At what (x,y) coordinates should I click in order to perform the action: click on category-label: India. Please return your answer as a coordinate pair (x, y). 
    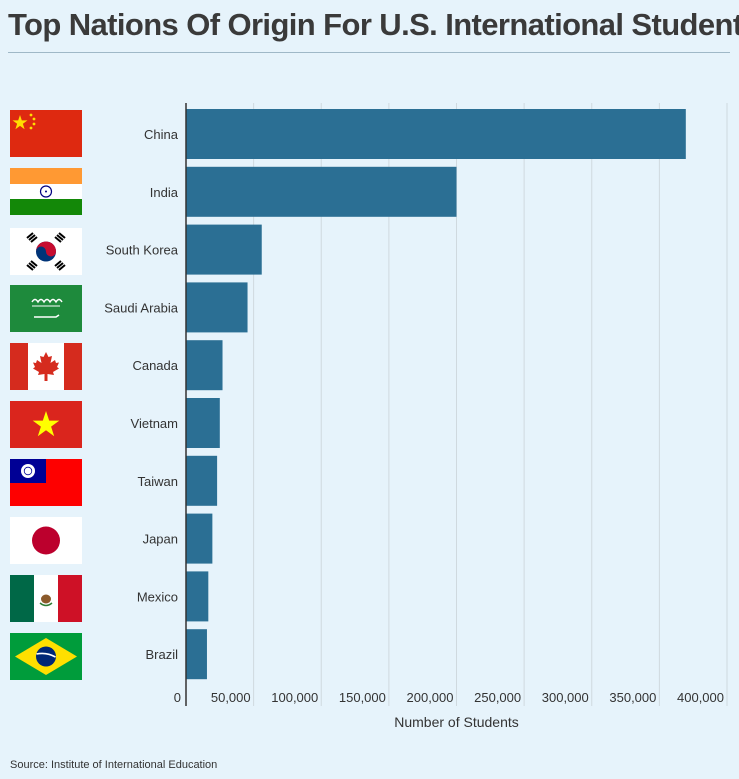
    Looking at the image, I should click on (164, 192).